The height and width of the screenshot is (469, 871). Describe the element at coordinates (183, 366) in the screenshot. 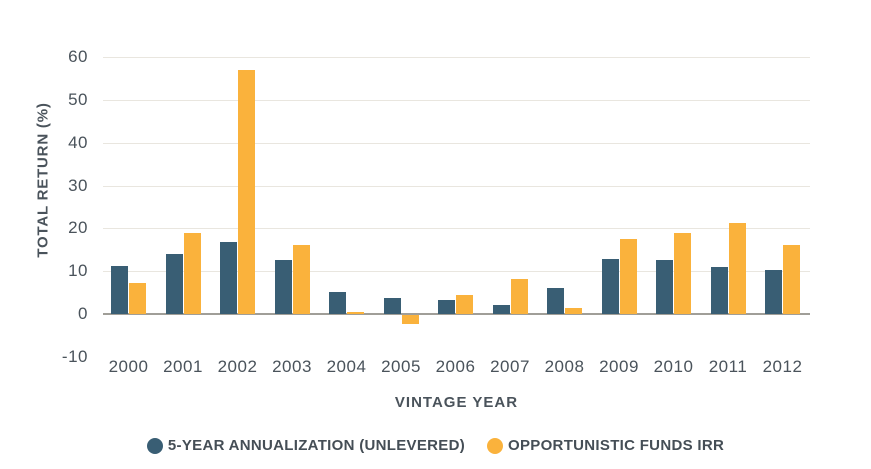

I see `x-tick-label-2001: 2001` at that location.